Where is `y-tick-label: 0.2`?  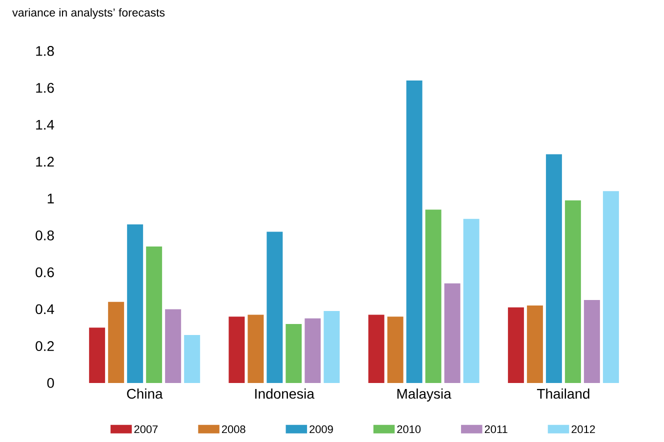 y-tick-label: 0.2 is located at coordinates (45, 346).